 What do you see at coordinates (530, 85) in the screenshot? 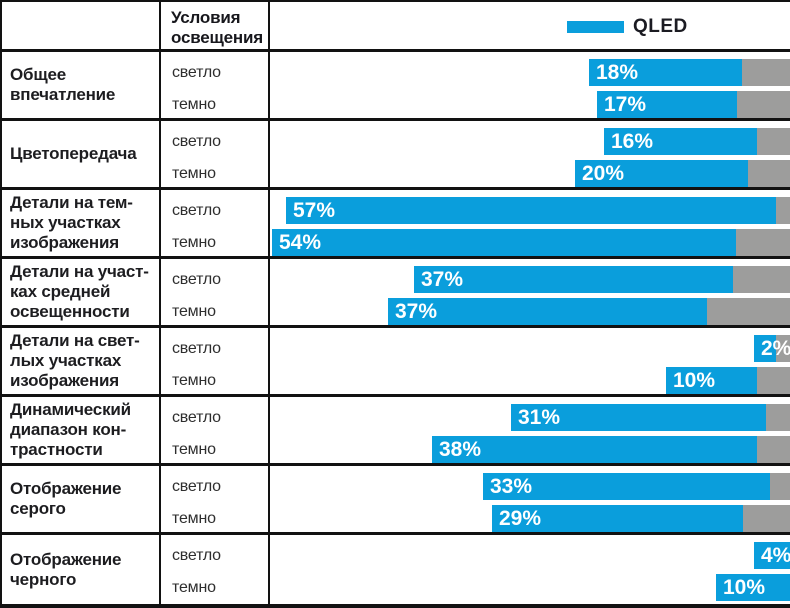
I see `plot-area: 18% 17%` at bounding box center [530, 85].